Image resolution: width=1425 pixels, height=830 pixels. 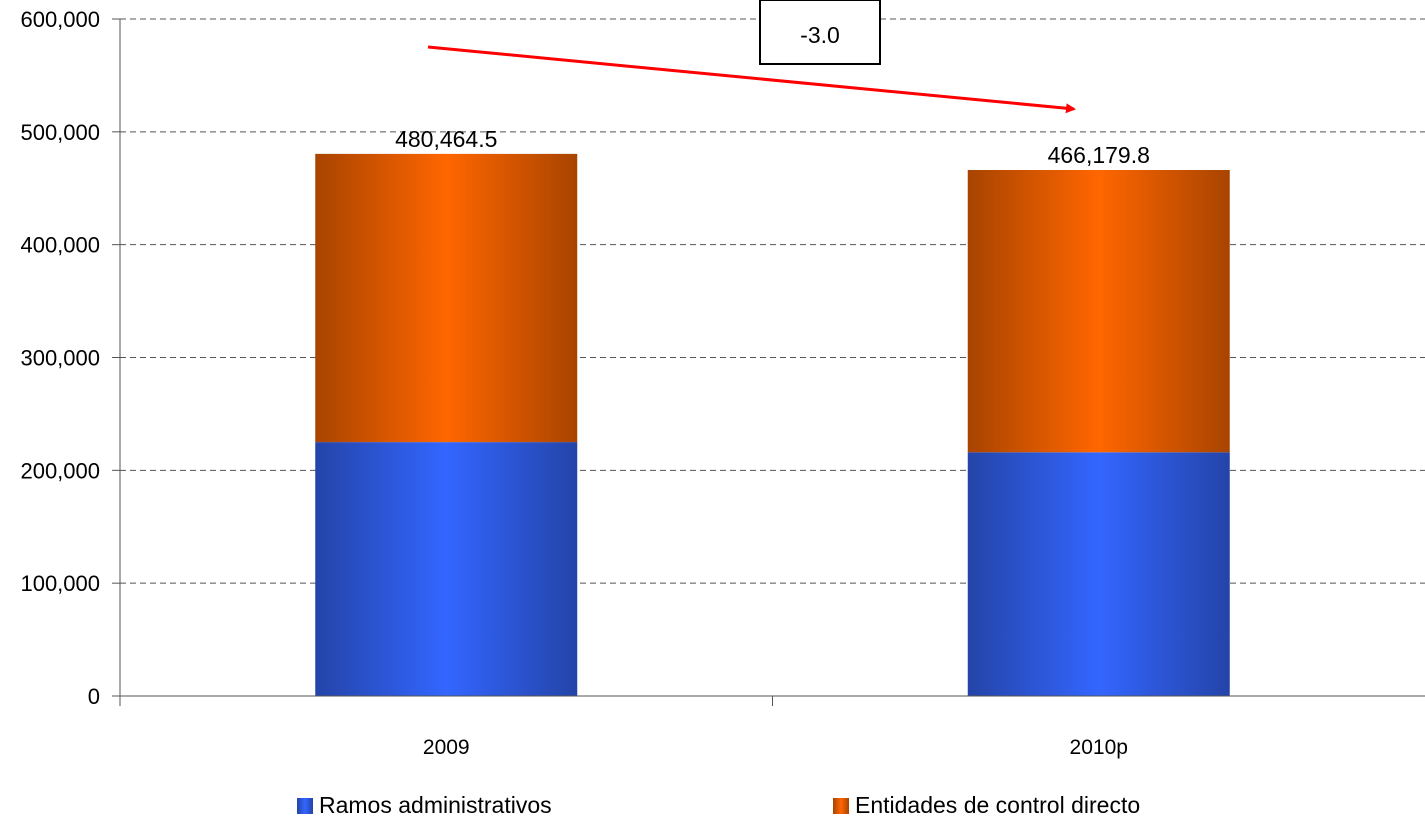 I want to click on legend-label: Ramos administrativos, so click(x=435, y=805).